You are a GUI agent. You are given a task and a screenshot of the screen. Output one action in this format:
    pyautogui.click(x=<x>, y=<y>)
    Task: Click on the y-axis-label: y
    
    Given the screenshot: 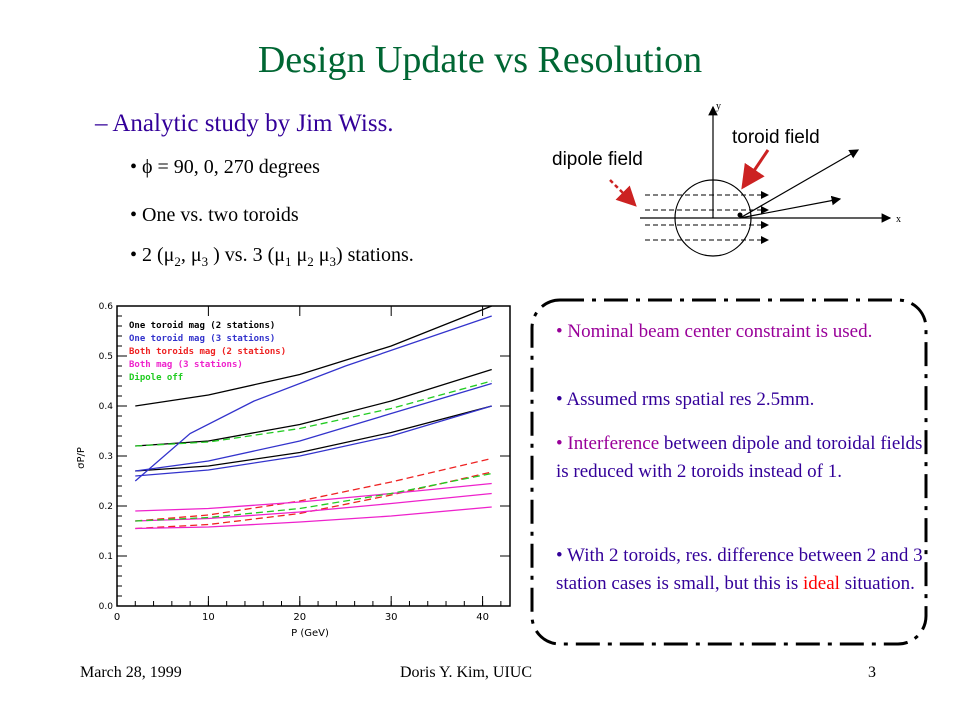 What is the action you would take?
    pyautogui.click(x=718, y=106)
    